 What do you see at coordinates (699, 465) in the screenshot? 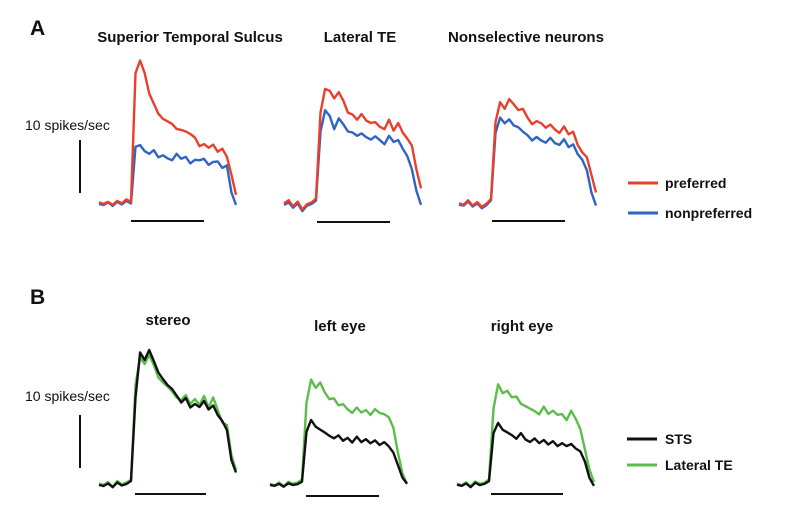
I see `legend-label-lateral-te: Lateral TE` at bounding box center [699, 465].